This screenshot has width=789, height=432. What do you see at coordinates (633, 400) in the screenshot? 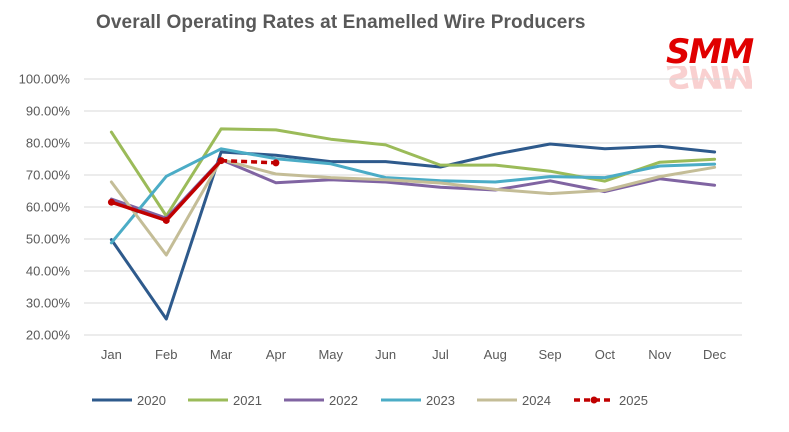
I see `legend-label: 2025` at bounding box center [633, 400].